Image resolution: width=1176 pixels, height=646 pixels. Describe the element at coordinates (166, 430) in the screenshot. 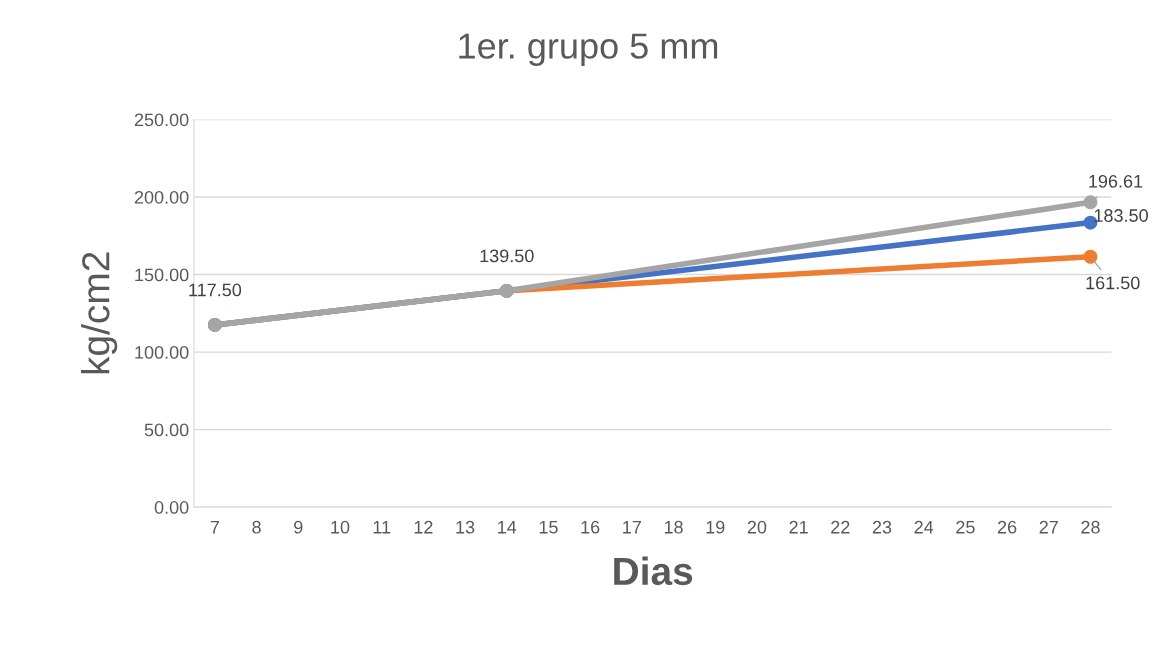

I see `y-tick-label: 50.00` at that location.